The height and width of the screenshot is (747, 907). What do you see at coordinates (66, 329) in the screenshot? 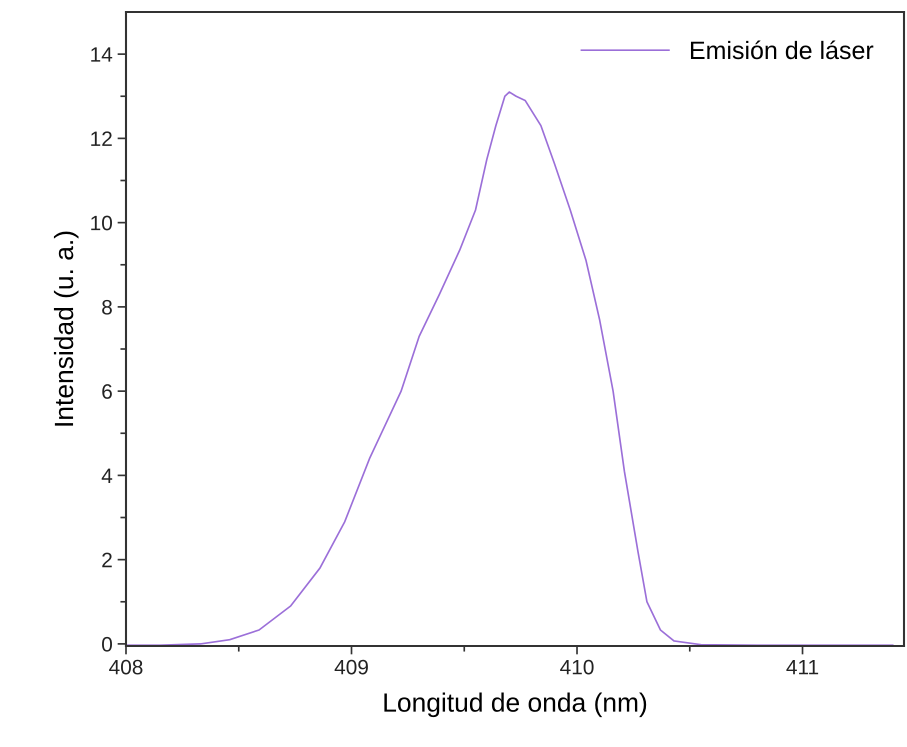
I see `y-axis-title: Intensidad (u. a.)` at bounding box center [66, 329].